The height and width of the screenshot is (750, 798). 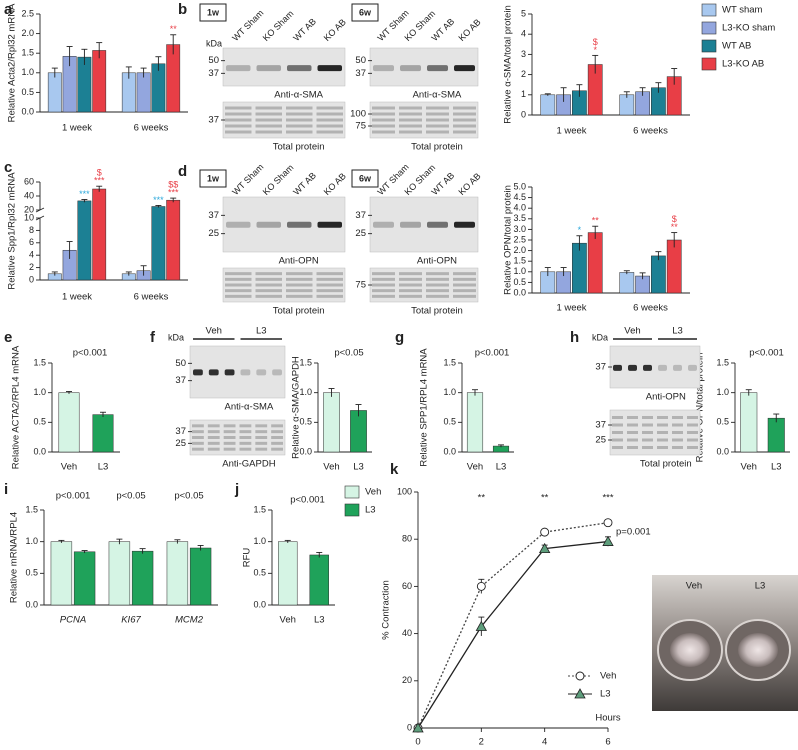 I want to click on series-line, so click(x=513, y=634).